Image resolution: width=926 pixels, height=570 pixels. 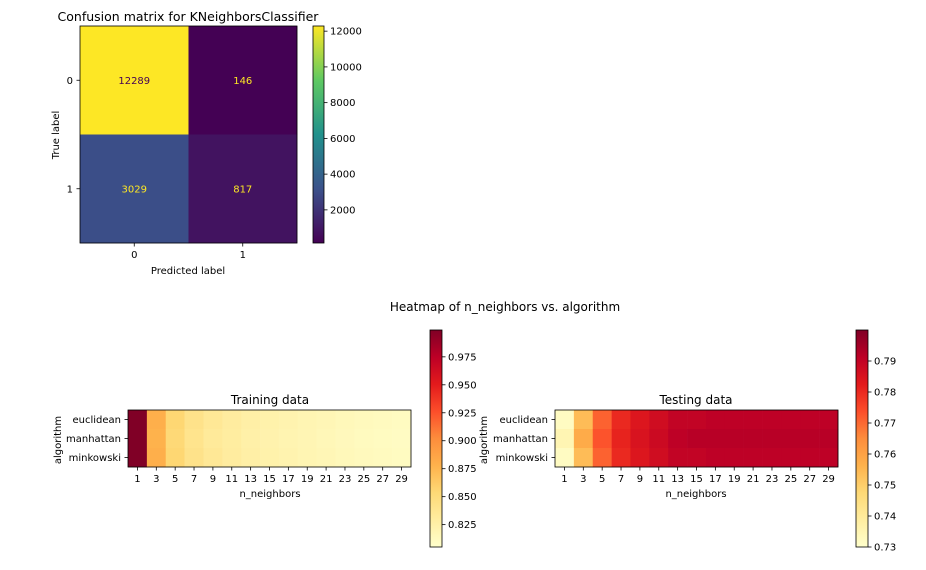 What do you see at coordinates (242, 189) in the screenshot?
I see `cell-value-label: 817` at bounding box center [242, 189].